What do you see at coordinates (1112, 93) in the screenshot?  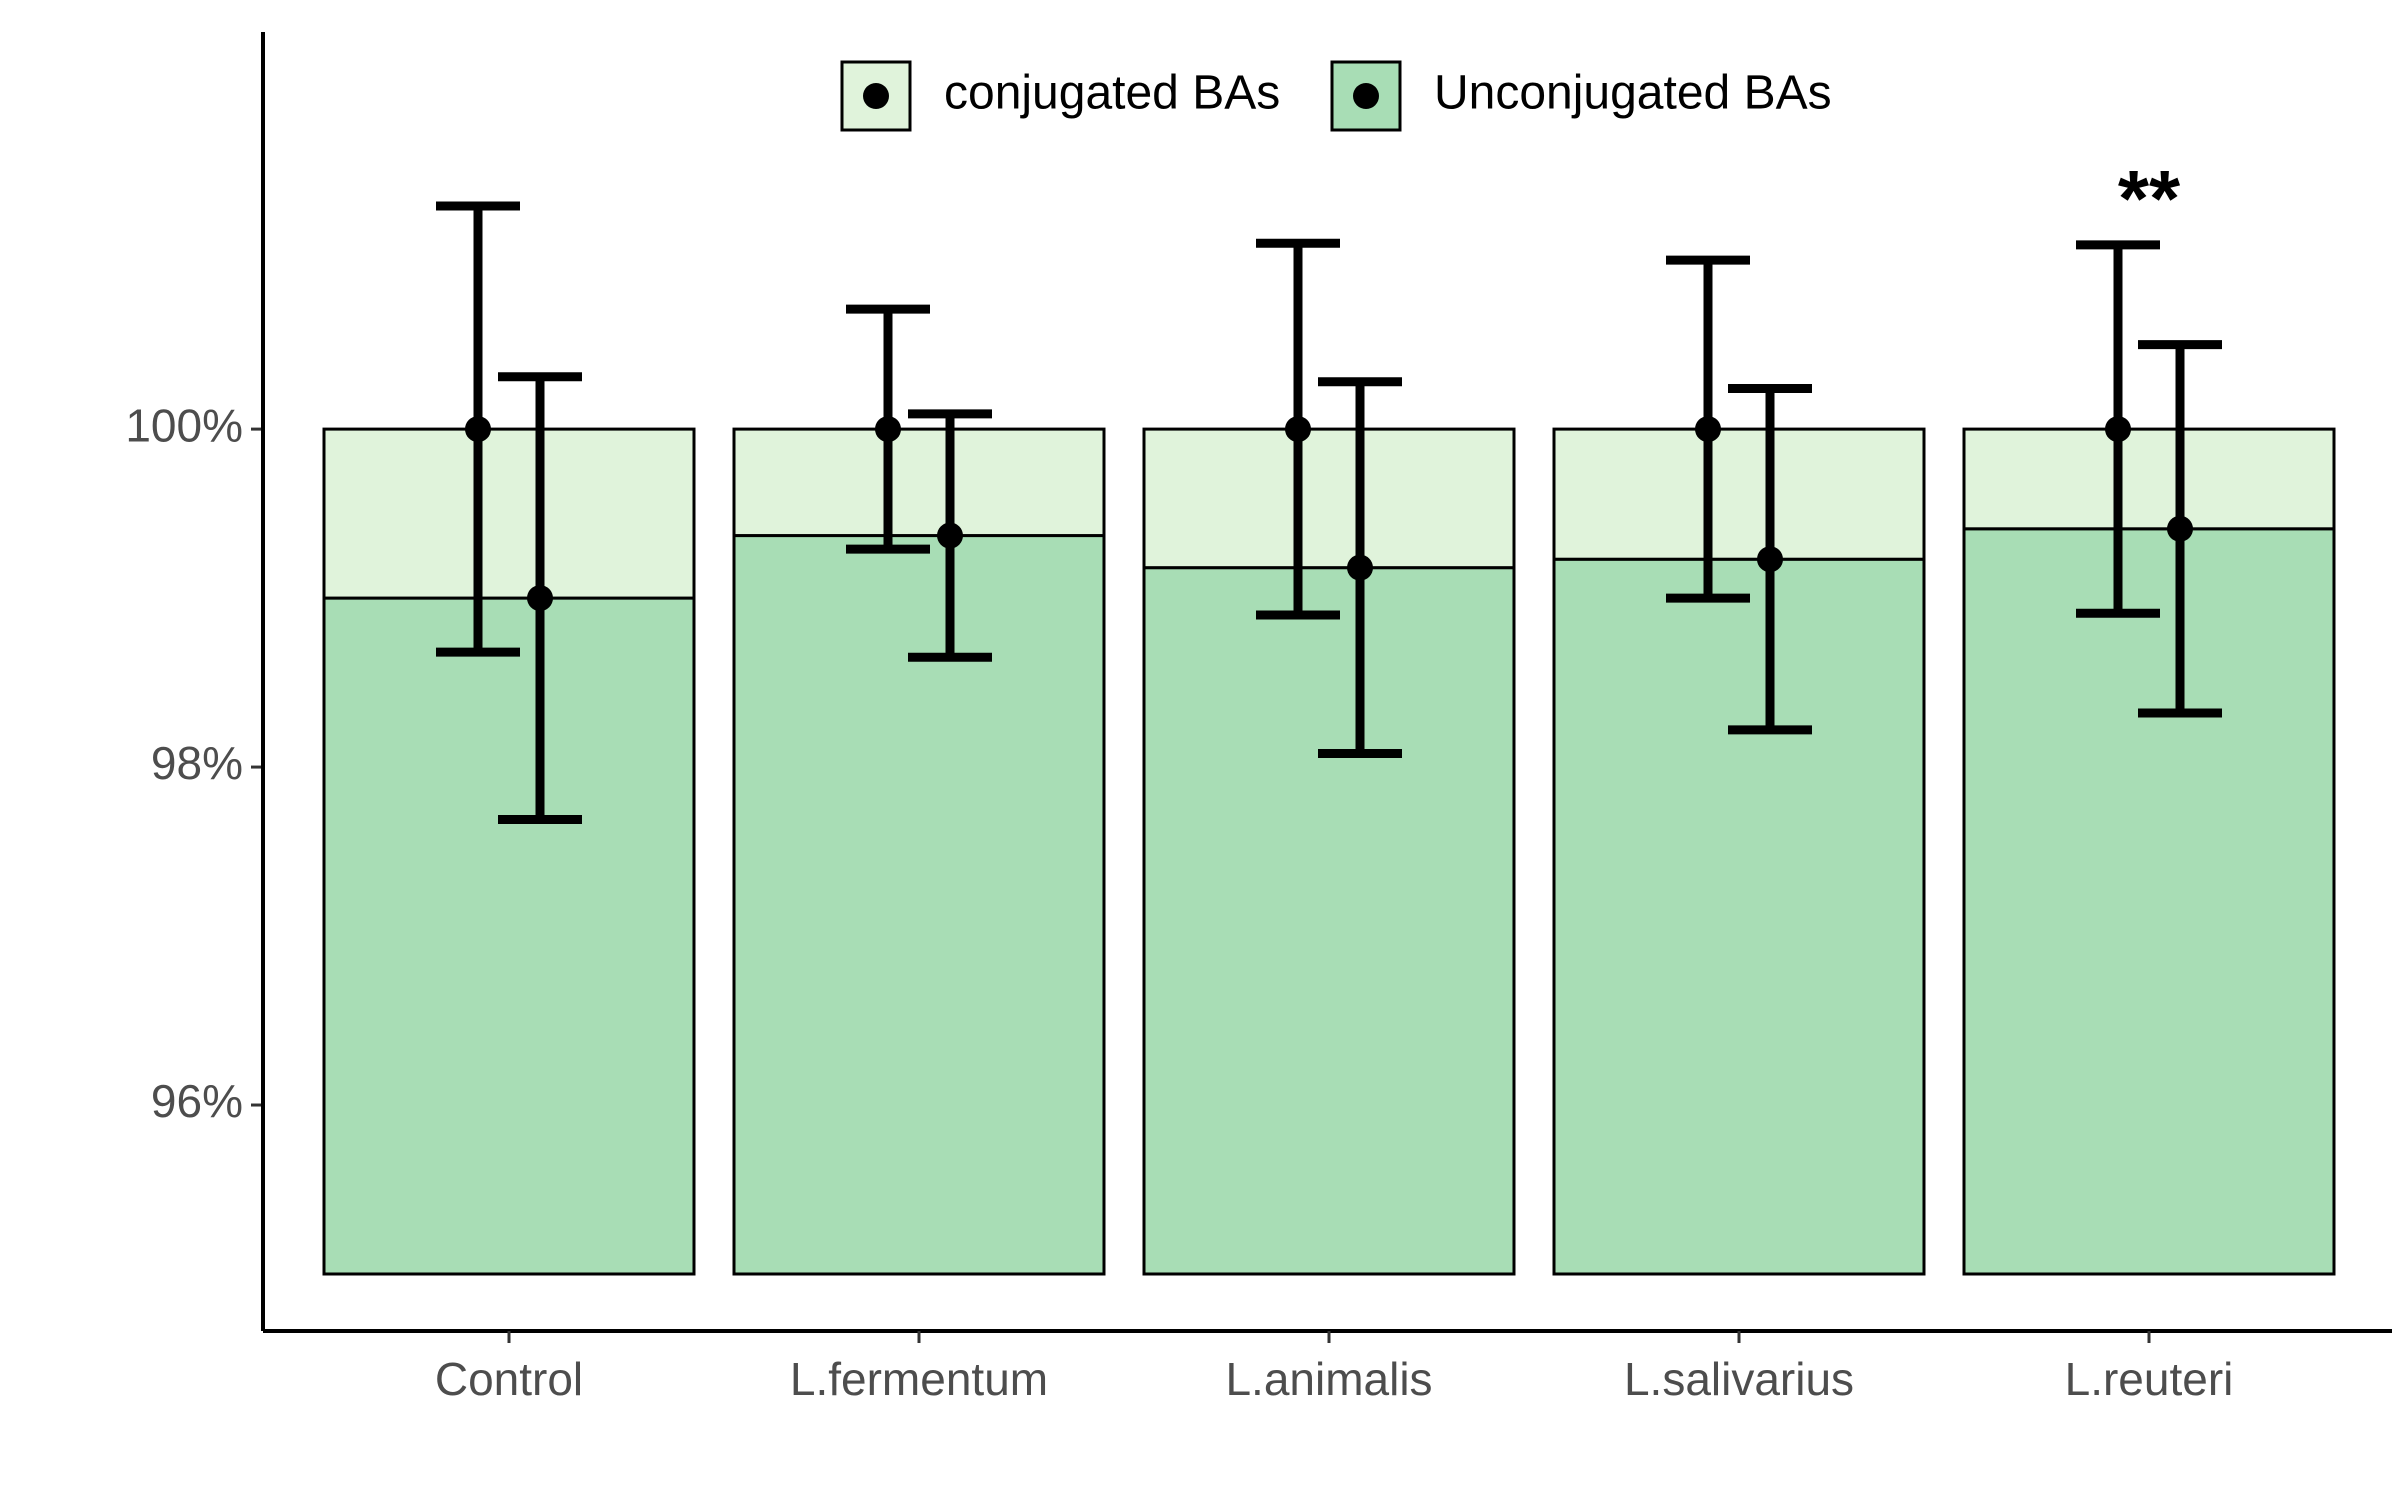 I see `legend-label: conjugated BAs` at bounding box center [1112, 93].